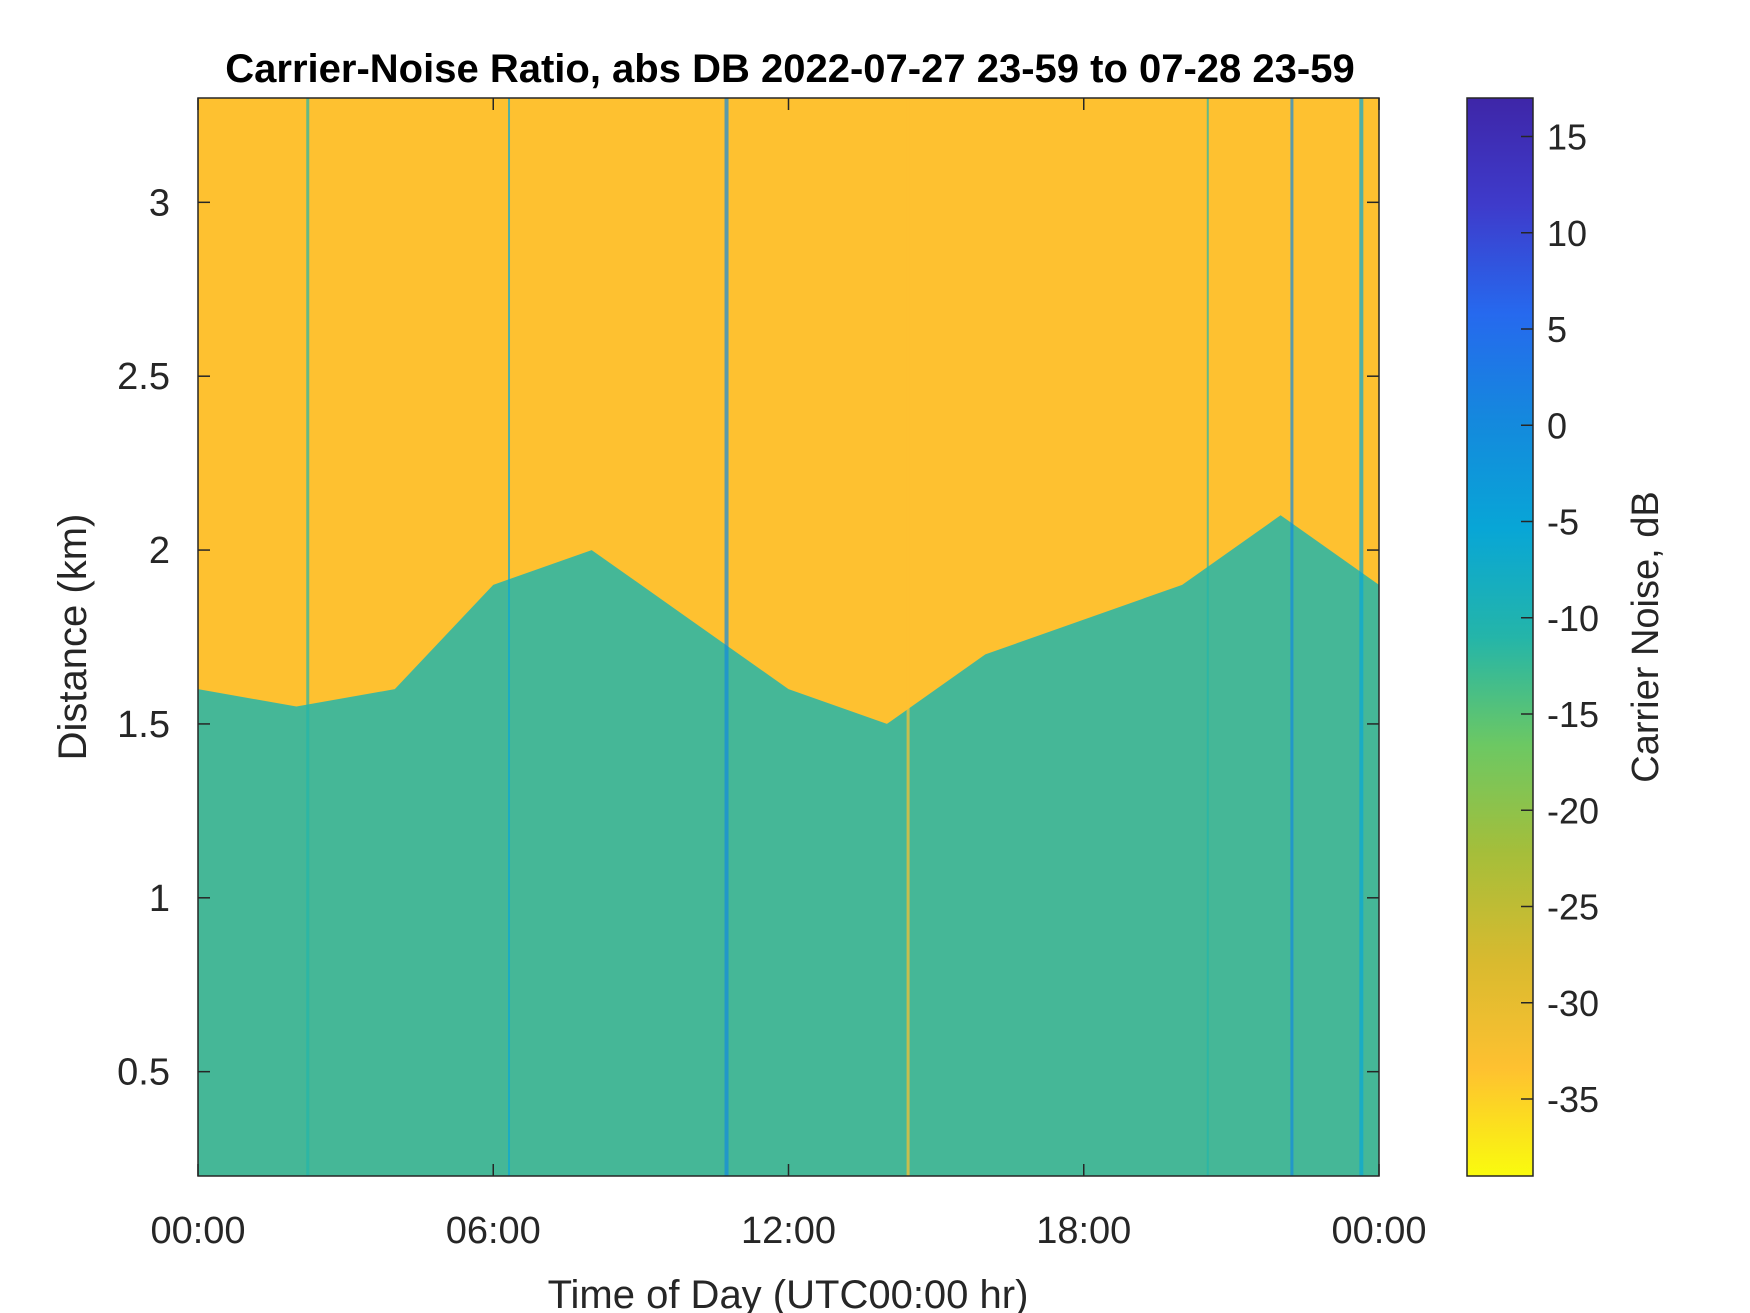 The height and width of the screenshot is (1313, 1750). I want to click on x-tick-label: 06:00, so click(493, 1231).